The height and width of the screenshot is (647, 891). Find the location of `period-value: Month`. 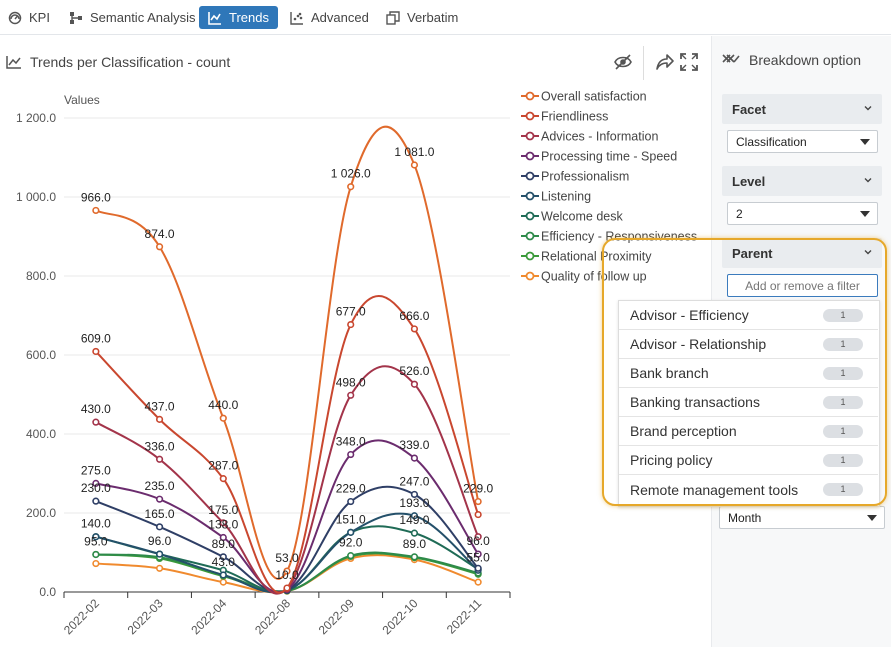

period-value: Month is located at coordinates (745, 517).